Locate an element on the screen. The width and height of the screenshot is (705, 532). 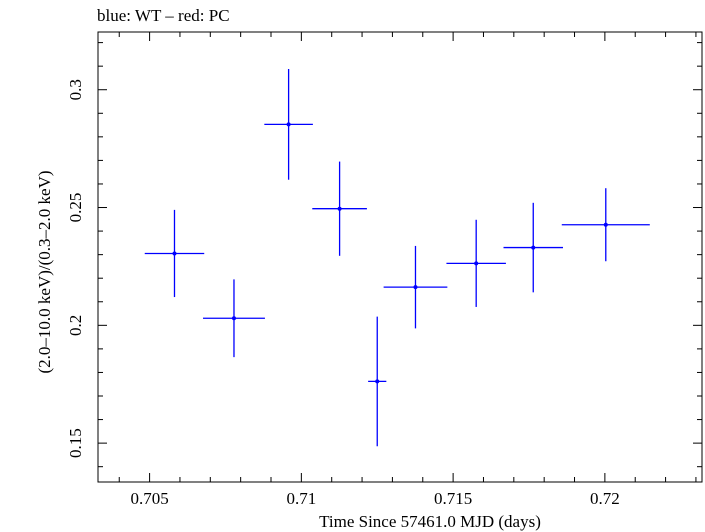
y-tick-label: 0.25 is located at coordinates (75, 208).